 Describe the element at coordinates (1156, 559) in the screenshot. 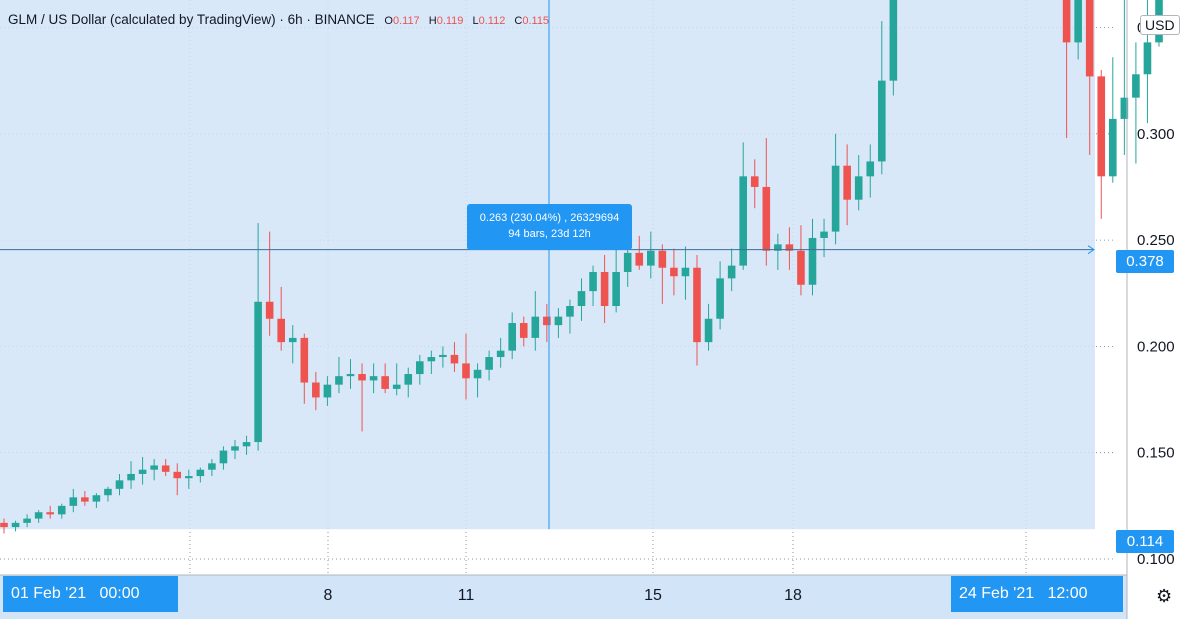

I see `price-tick-label: 0.100` at that location.